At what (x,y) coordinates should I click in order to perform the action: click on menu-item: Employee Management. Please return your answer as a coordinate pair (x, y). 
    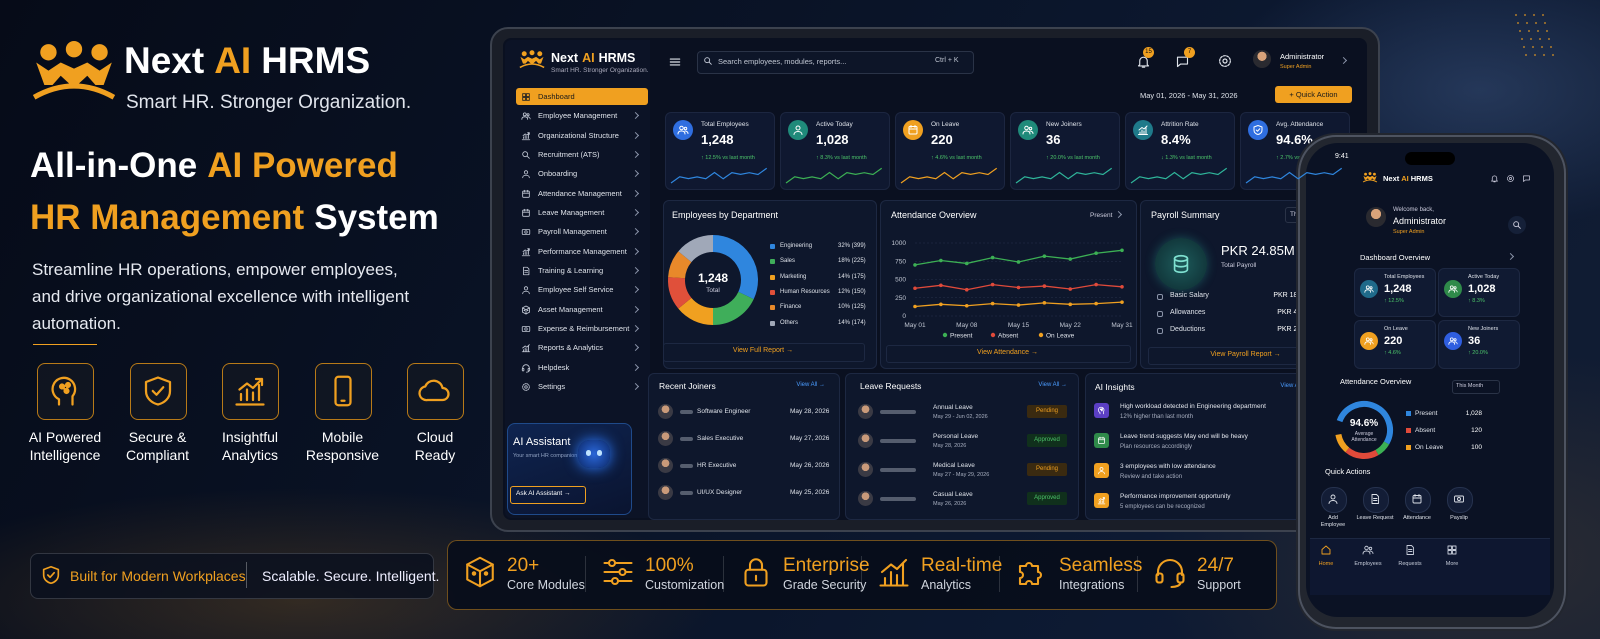
    Looking at the image, I should click on (578, 116).